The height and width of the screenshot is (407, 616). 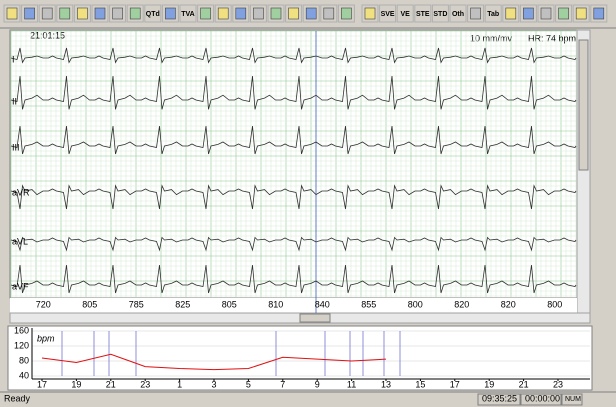 I want to click on y-tick-label: 80, so click(x=24, y=360).